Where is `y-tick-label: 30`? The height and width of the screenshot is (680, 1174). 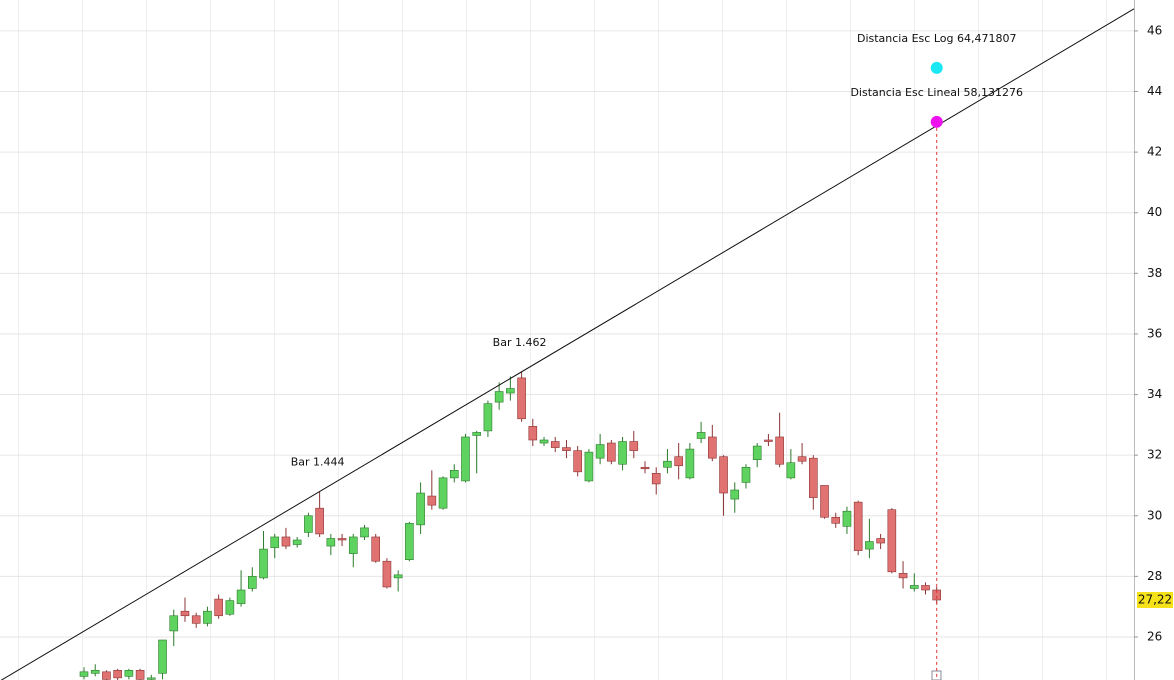
y-tick-label: 30 is located at coordinates (1154, 515).